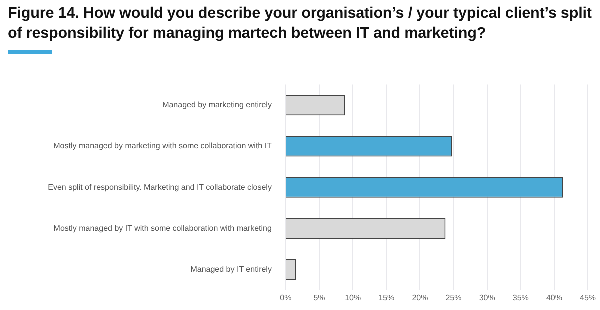 This screenshot has height=310, width=600. What do you see at coordinates (520, 297) in the screenshot?
I see `x-tick-label: 35%` at bounding box center [520, 297].